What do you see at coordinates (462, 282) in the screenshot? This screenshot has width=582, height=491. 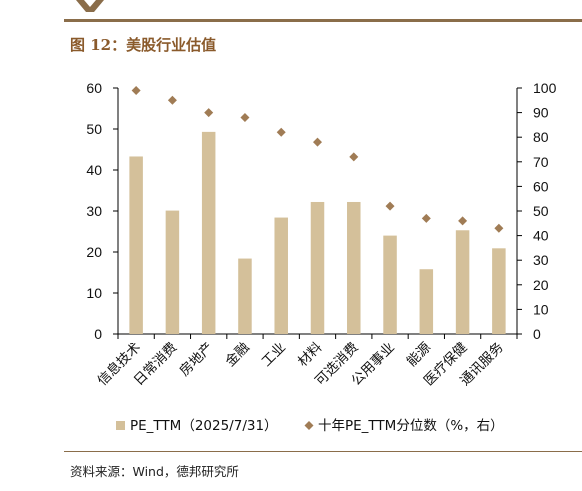 I see `bar-医疗保健` at bounding box center [462, 282].